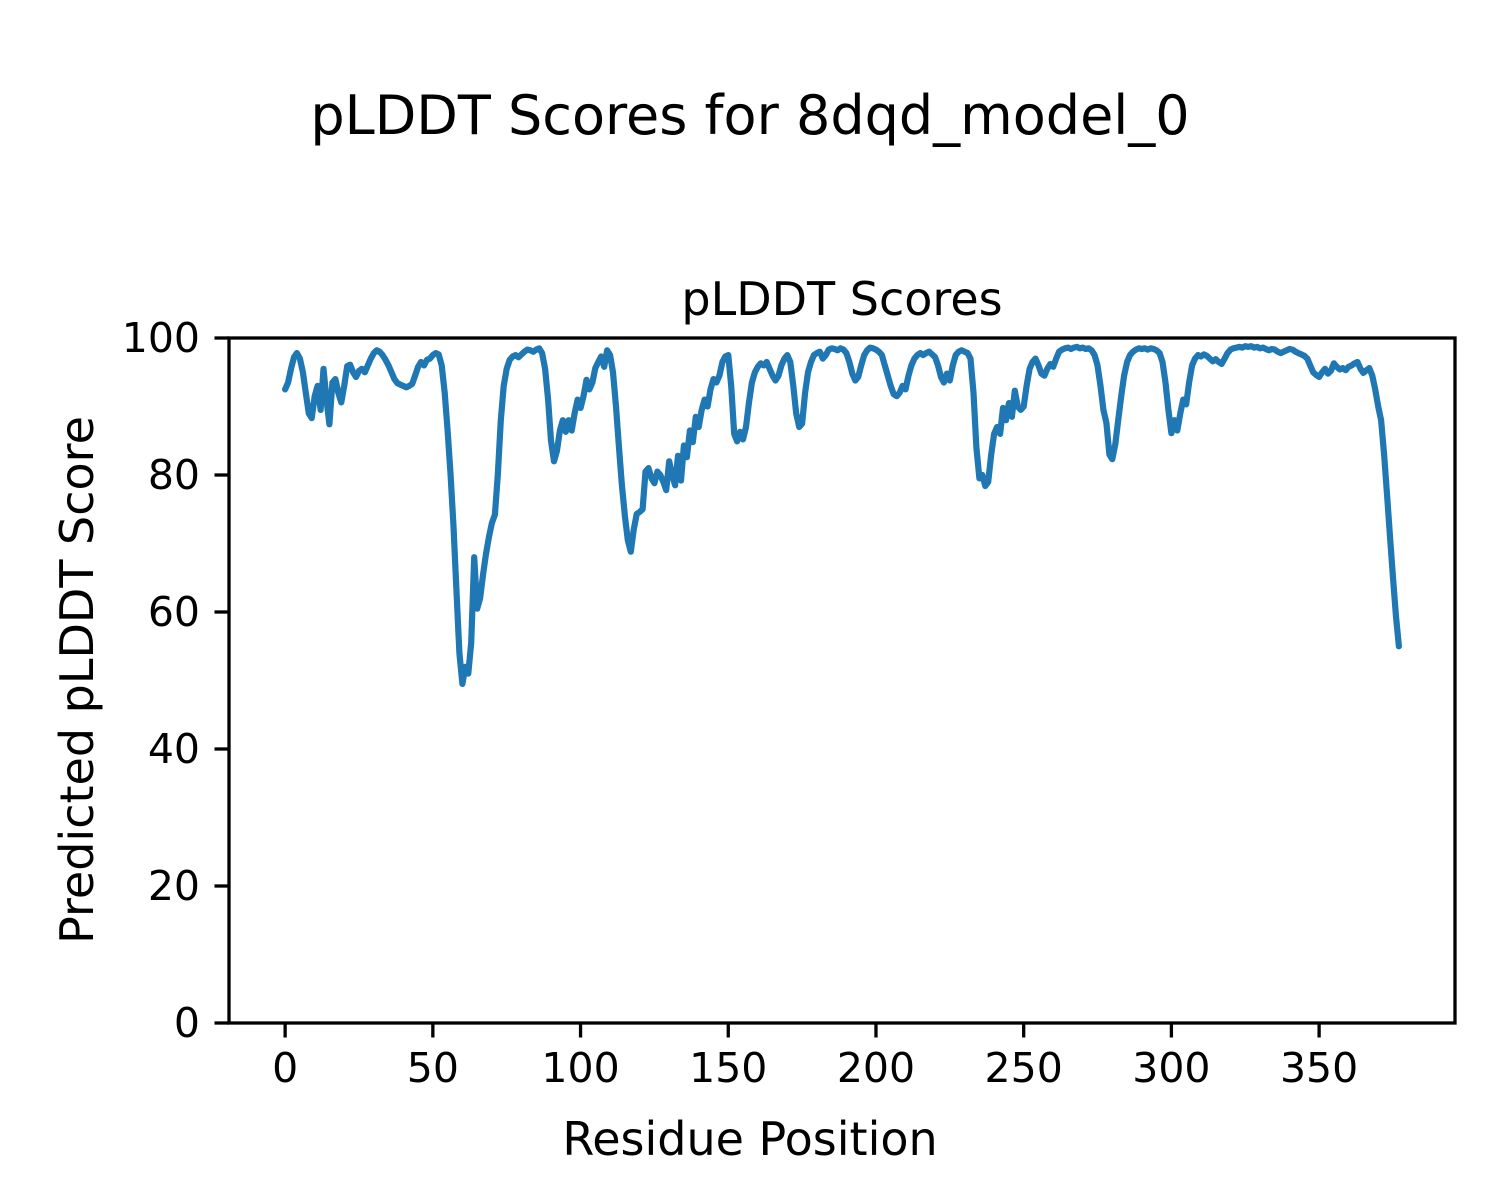  Describe the element at coordinates (173, 475) in the screenshot. I see `y-tick-label: 80` at that location.